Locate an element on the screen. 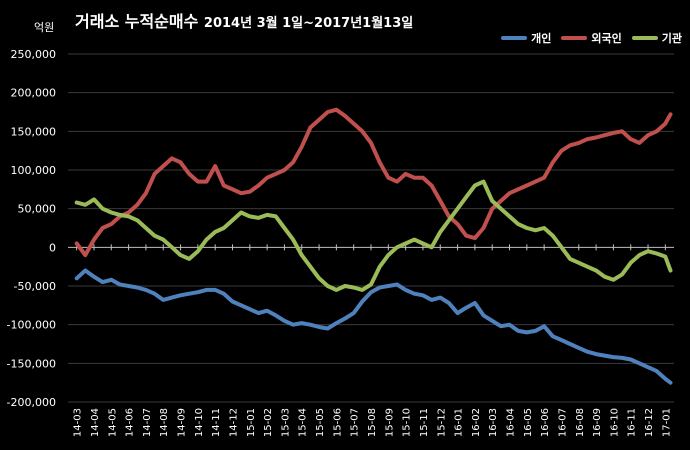 Image resolution: width=690 pixels, height=450 pixels. legend-label-foreign: 외국인 is located at coordinates (606, 38).